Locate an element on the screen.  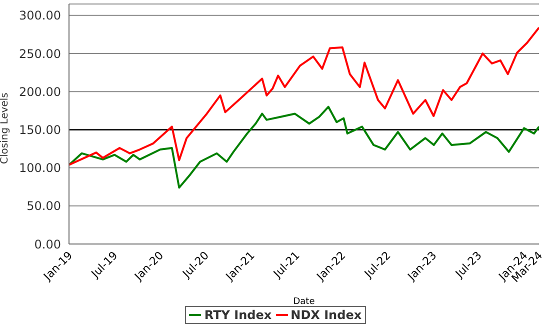
y-tick-label: 300.00 is located at coordinates (40, 15).